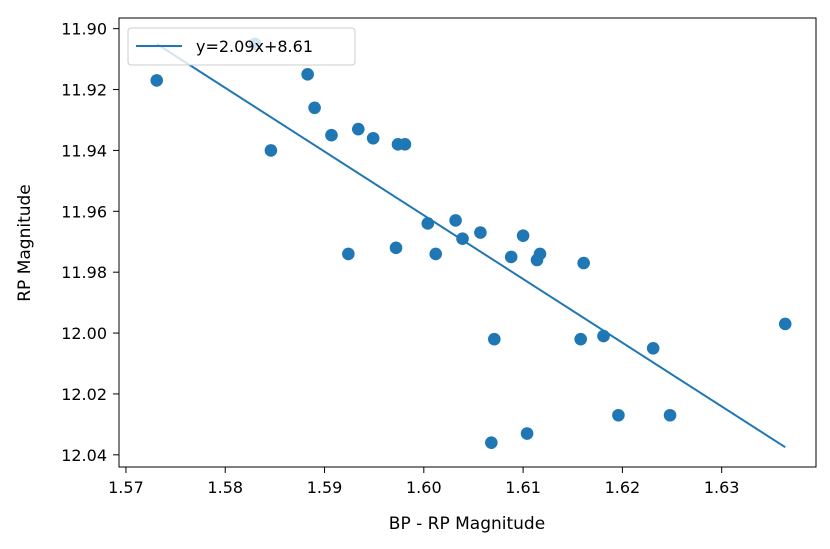  Describe the element at coordinates (84, 90) in the screenshot. I see `y-tick-label: 11.92` at that location.